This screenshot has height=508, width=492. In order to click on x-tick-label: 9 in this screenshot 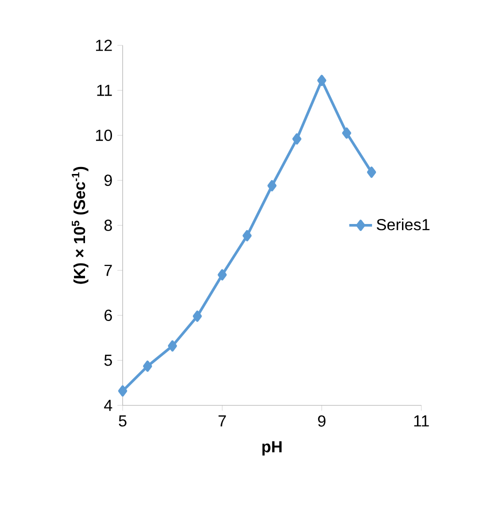, I will do `click(322, 421)`.